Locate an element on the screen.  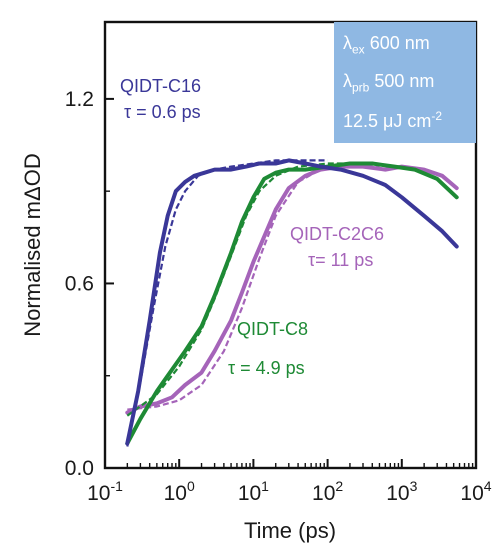
annotation-qidt-c8: QIDT-C8 is located at coordinates (272, 329).